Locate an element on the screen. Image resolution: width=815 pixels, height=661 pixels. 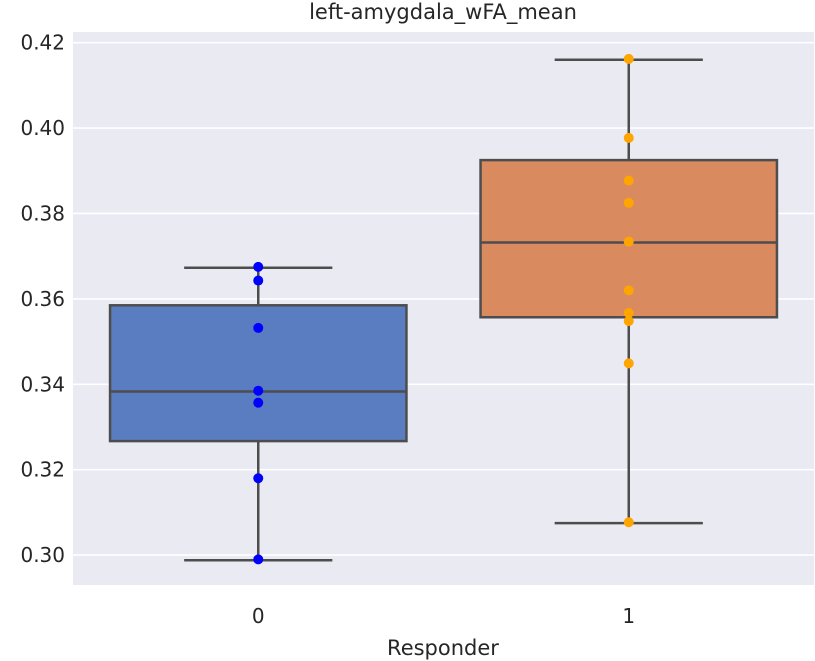
y-tick-label: 0.30 is located at coordinates (42, 555).